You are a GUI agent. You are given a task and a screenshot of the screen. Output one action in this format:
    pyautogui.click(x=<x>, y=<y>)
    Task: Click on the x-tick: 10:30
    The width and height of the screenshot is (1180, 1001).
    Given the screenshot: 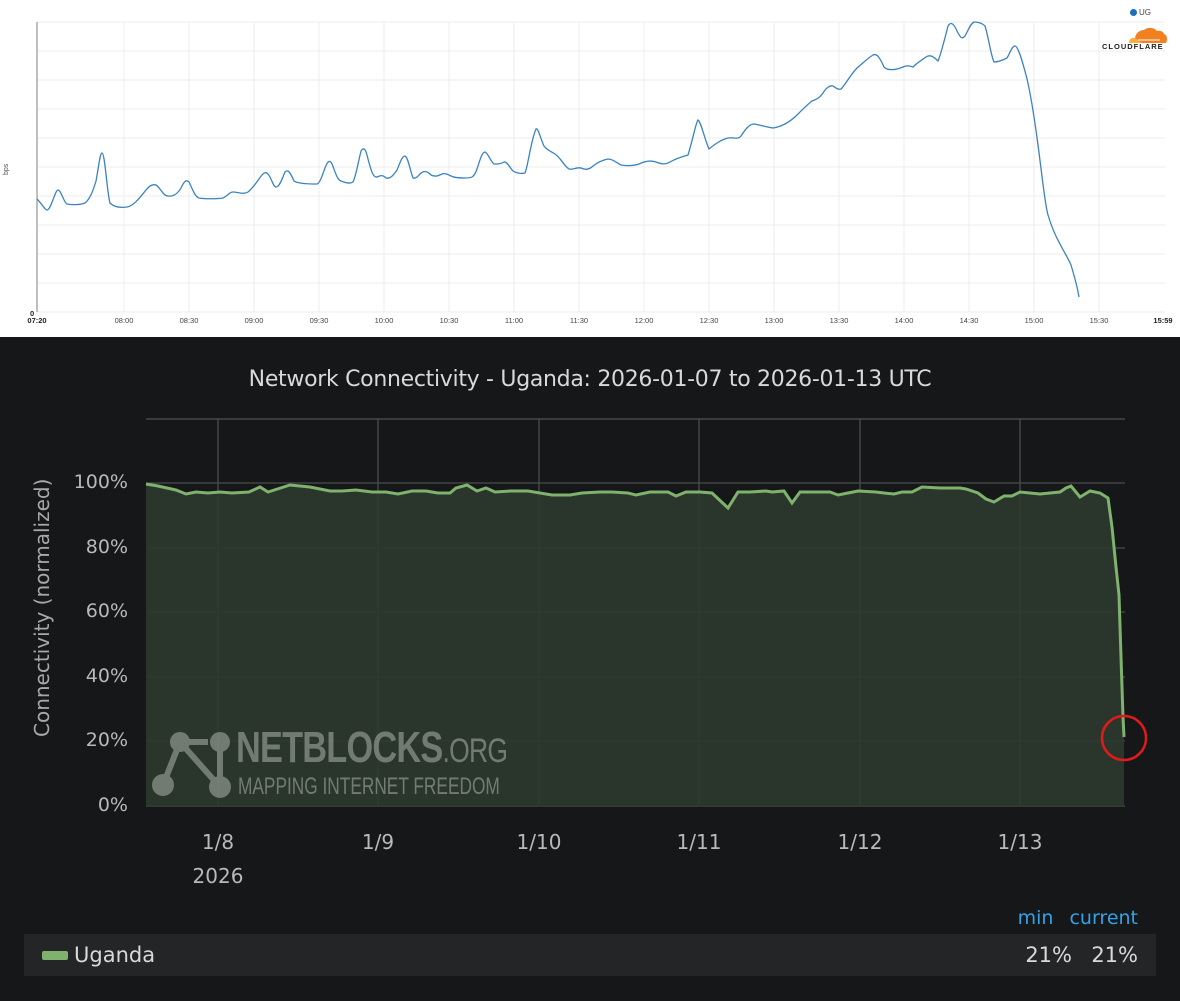 What is the action you would take?
    pyautogui.click(x=449, y=320)
    